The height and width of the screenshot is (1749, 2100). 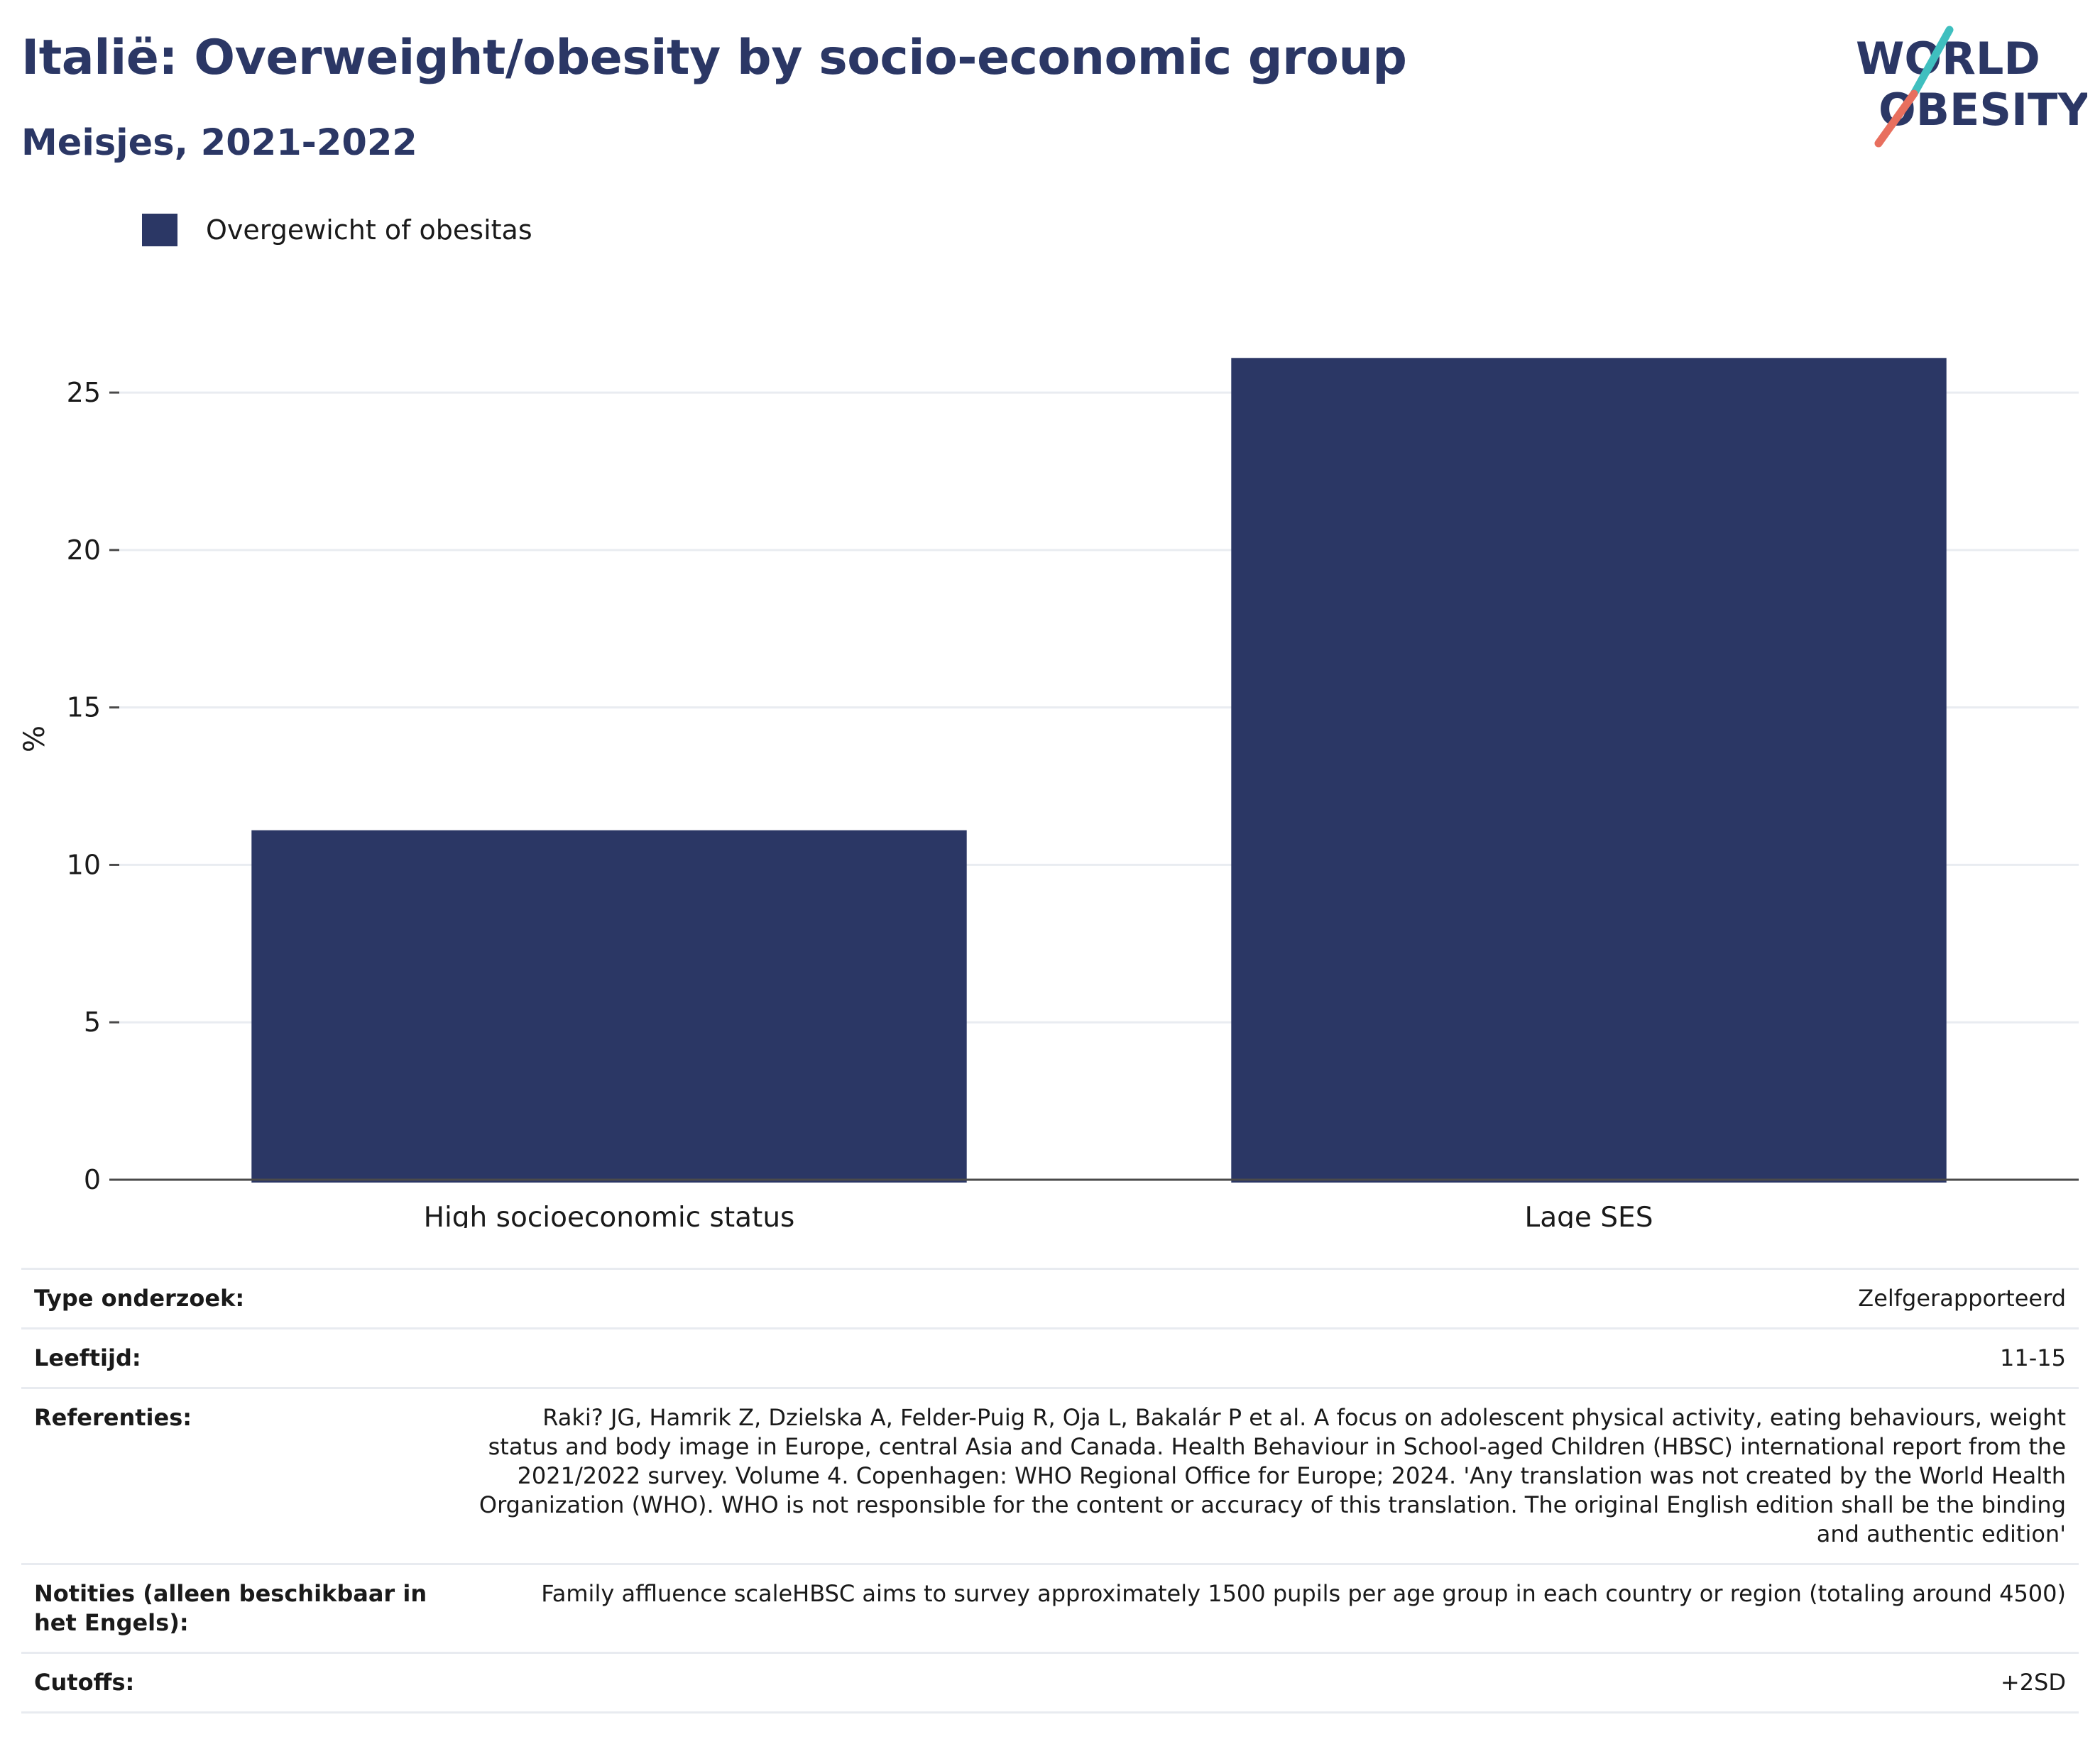 I want to click on metadata-row: Type onderzoek: Zelfgerapporteerd, so click(x=1050, y=1298).